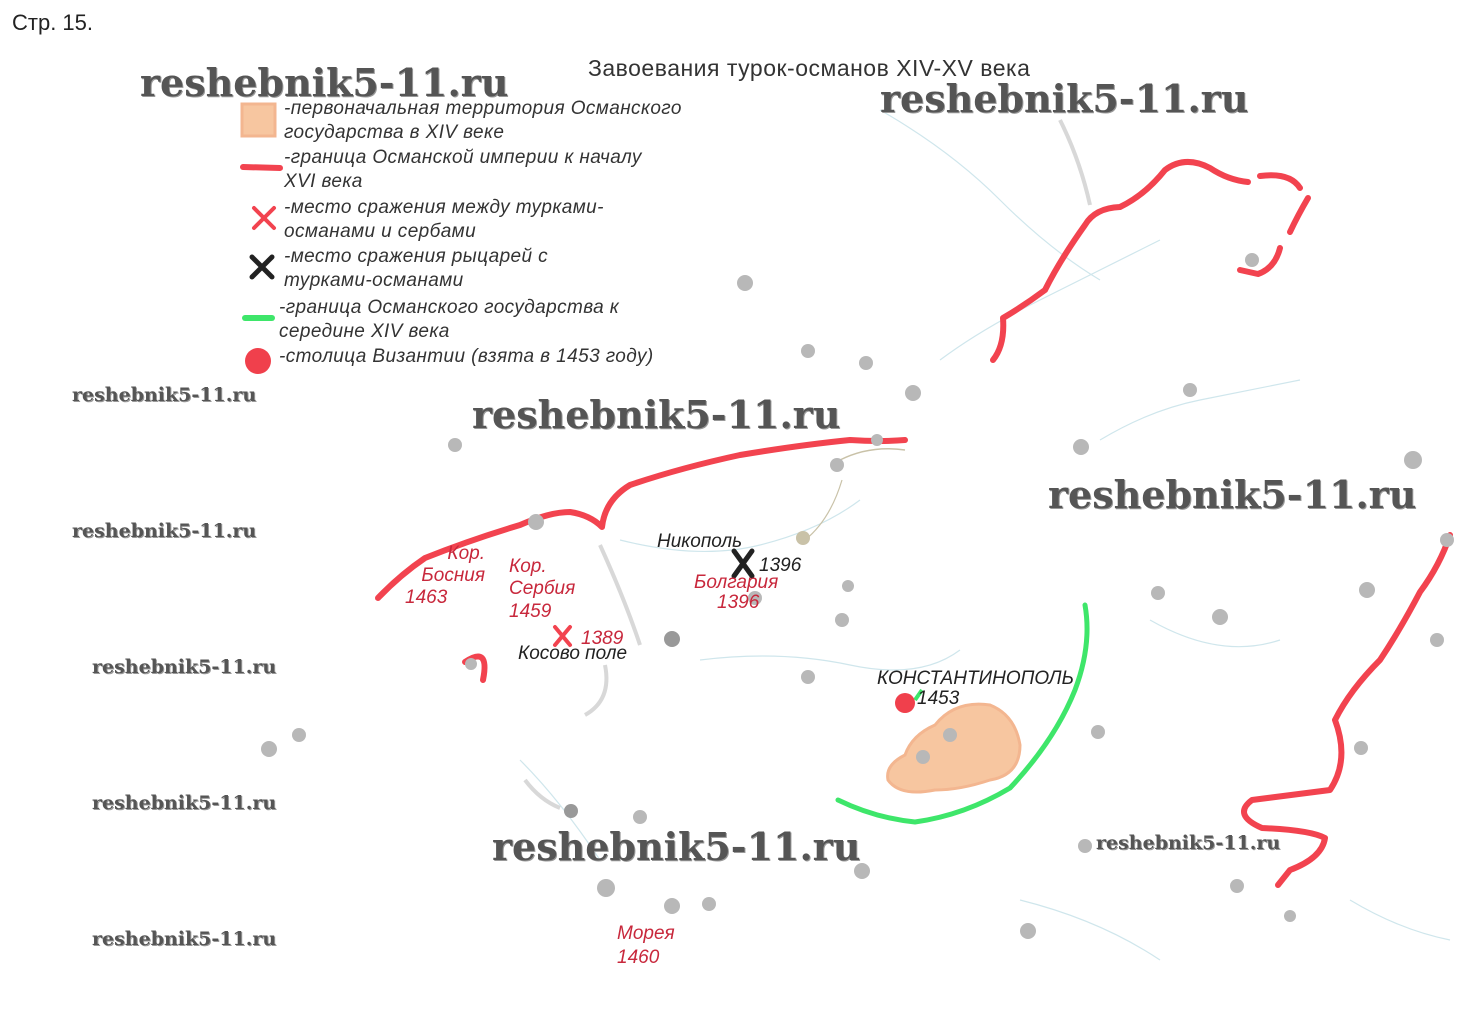  What do you see at coordinates (975, 678) in the screenshot?
I see `label-constantinople: КОНСТАНТИНОПОЛЬ` at bounding box center [975, 678].